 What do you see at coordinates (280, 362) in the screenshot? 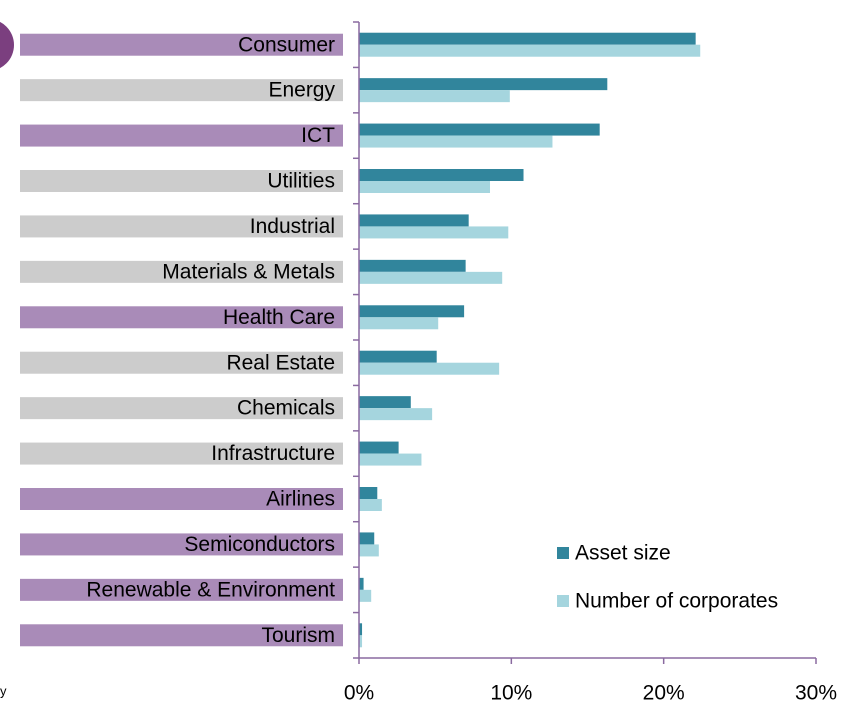
I see `category-label: Real Estate` at bounding box center [280, 362].